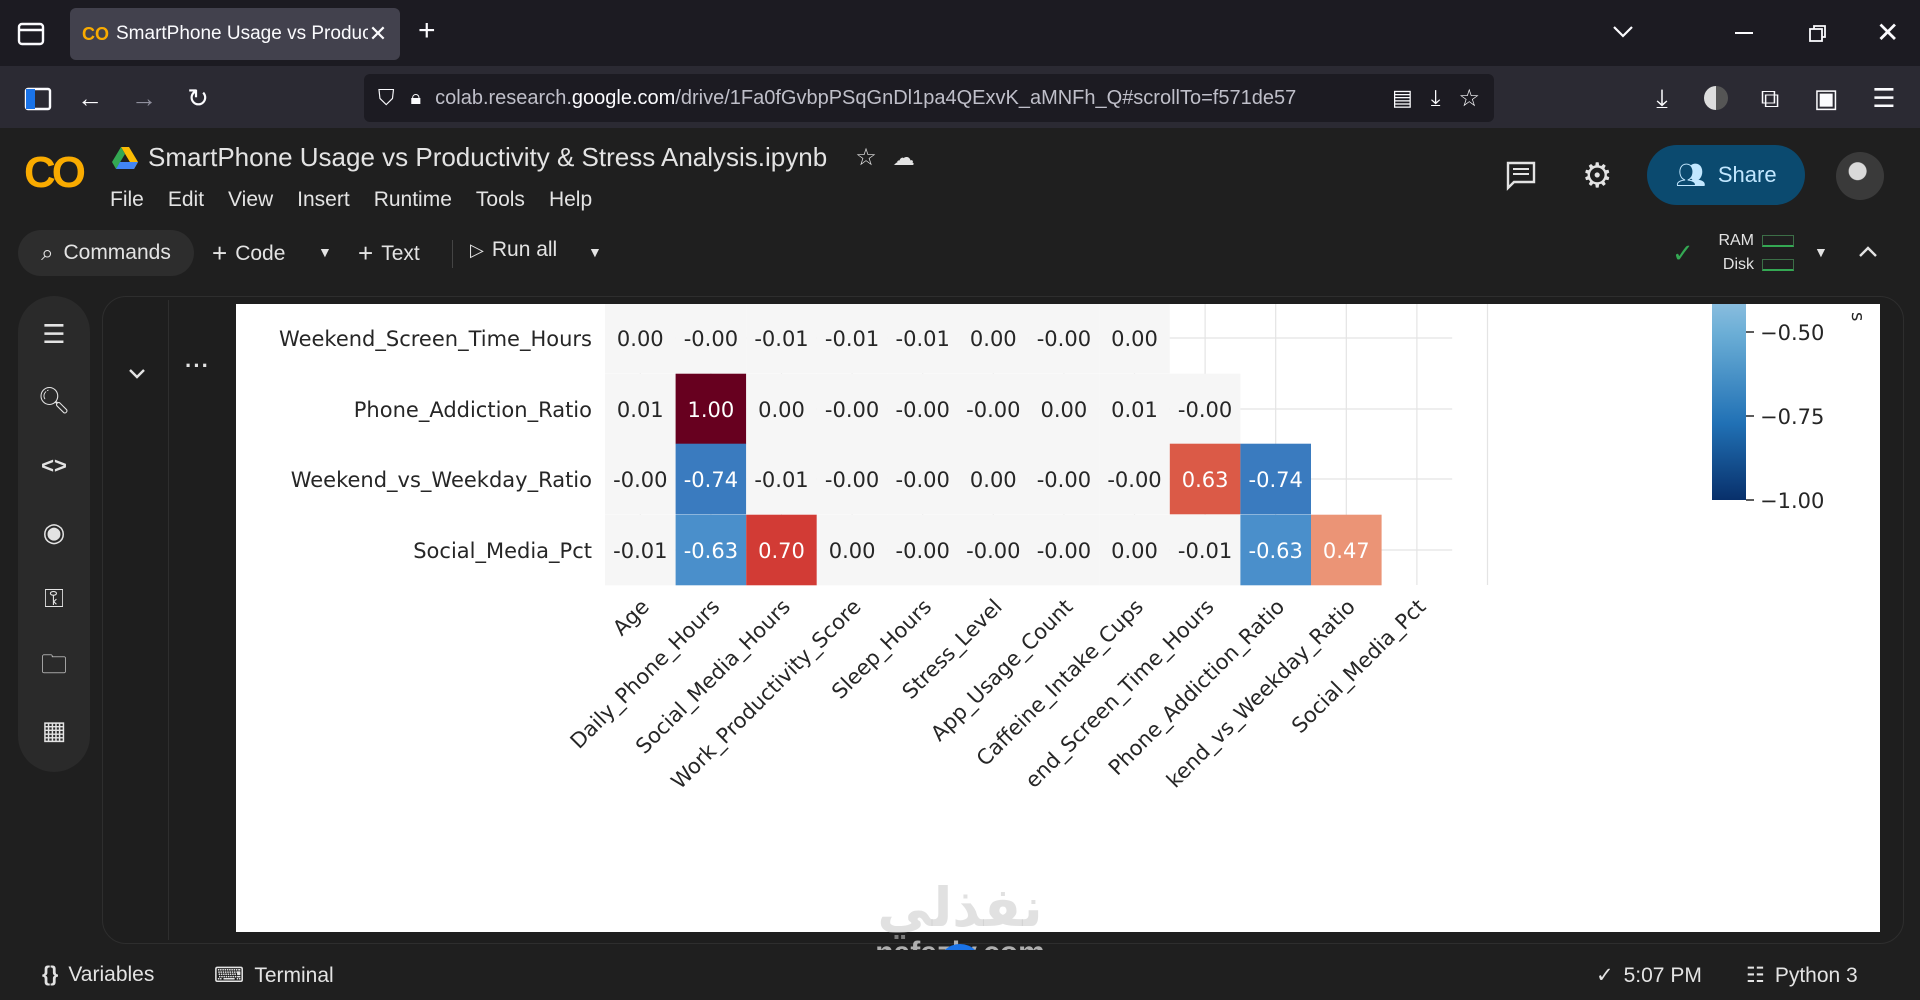  Describe the element at coordinates (127, 199) in the screenshot. I see `menu-file: File` at that location.